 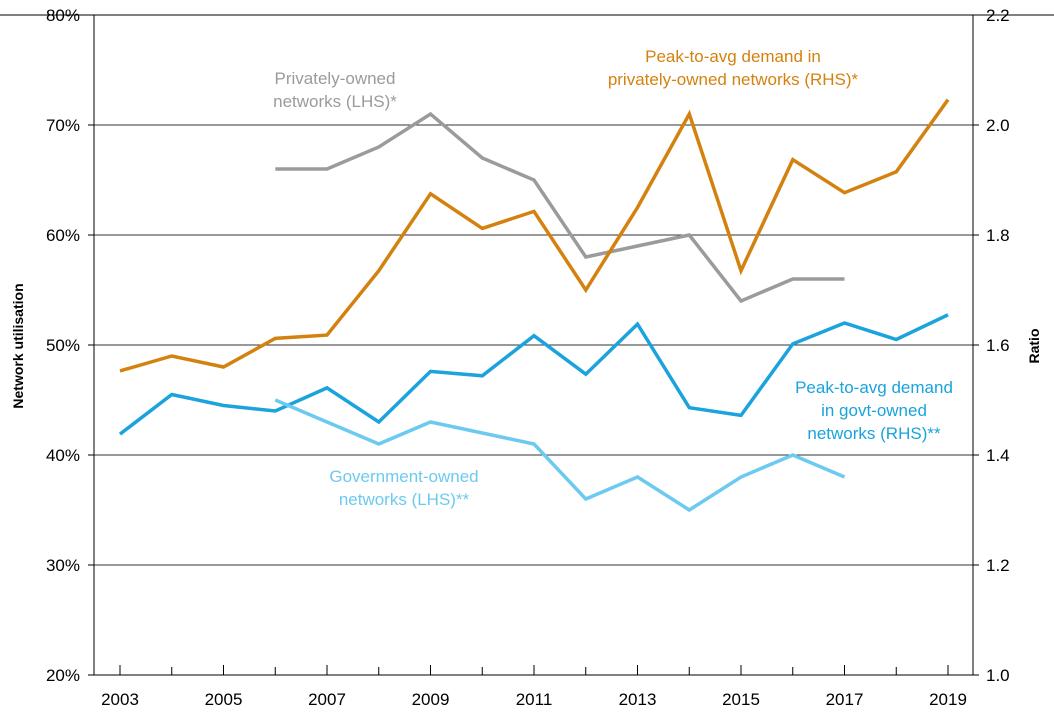 I want to click on x-axis-tick-label: 2009, so click(x=431, y=699).